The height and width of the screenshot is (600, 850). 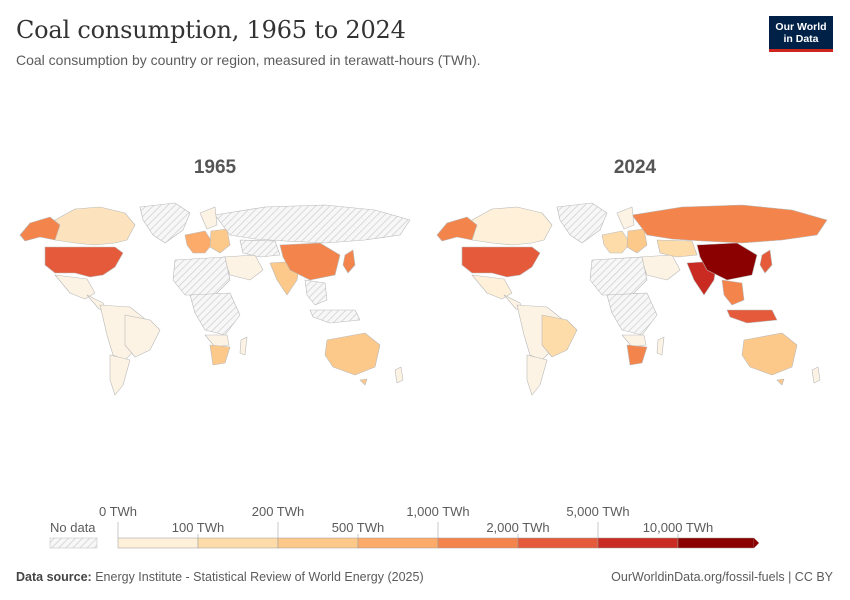 I want to click on legend-label-upper-3: 5,000 TWh, so click(x=597, y=511).